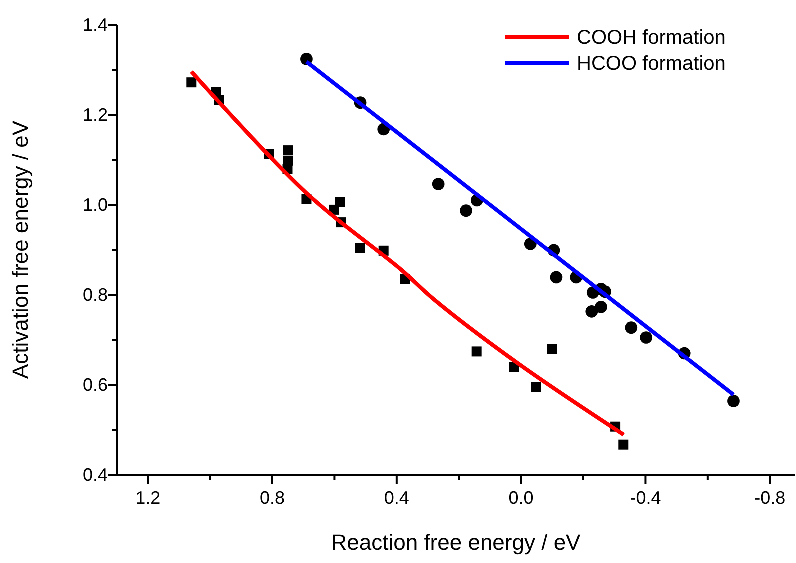  What do you see at coordinates (95, 474) in the screenshot?
I see `y-tick-label: 0.4` at bounding box center [95, 474].